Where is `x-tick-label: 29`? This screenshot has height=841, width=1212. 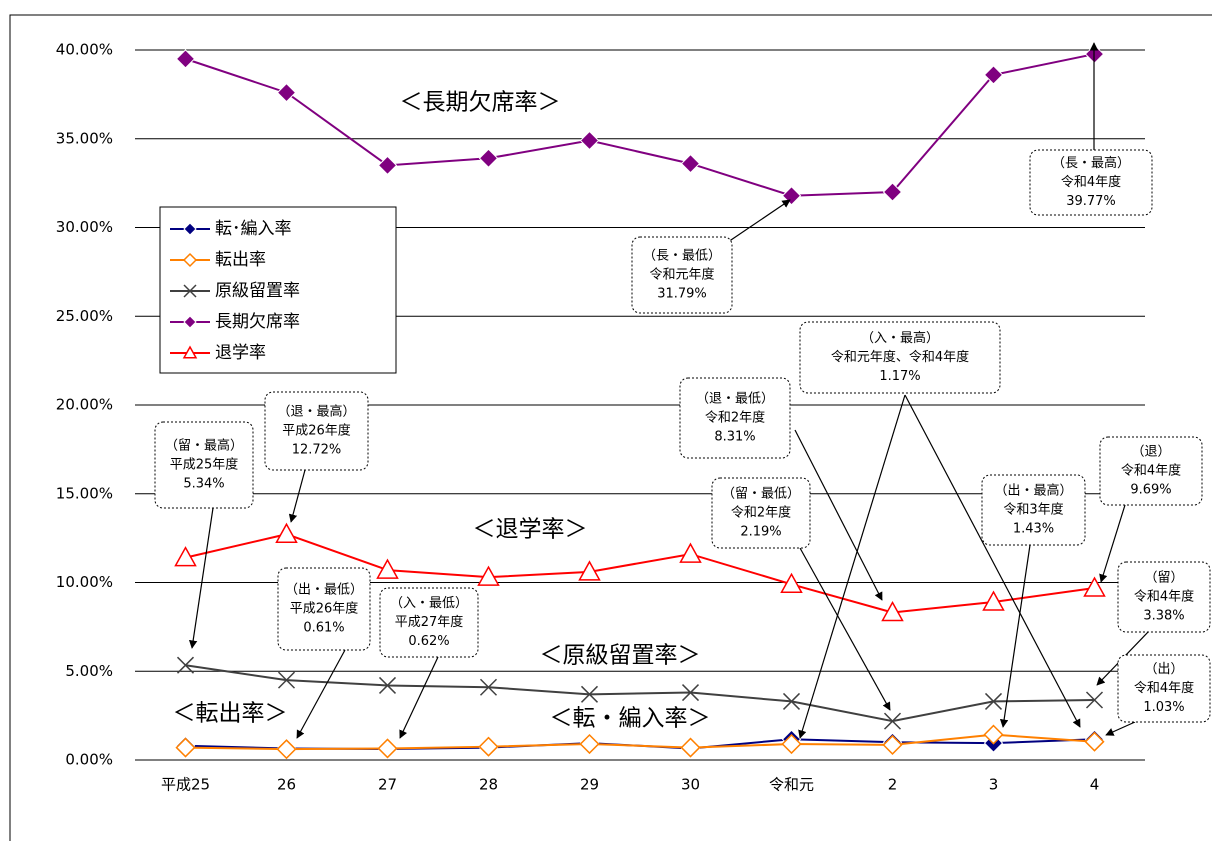
x-tick-label: 29 is located at coordinates (589, 785).